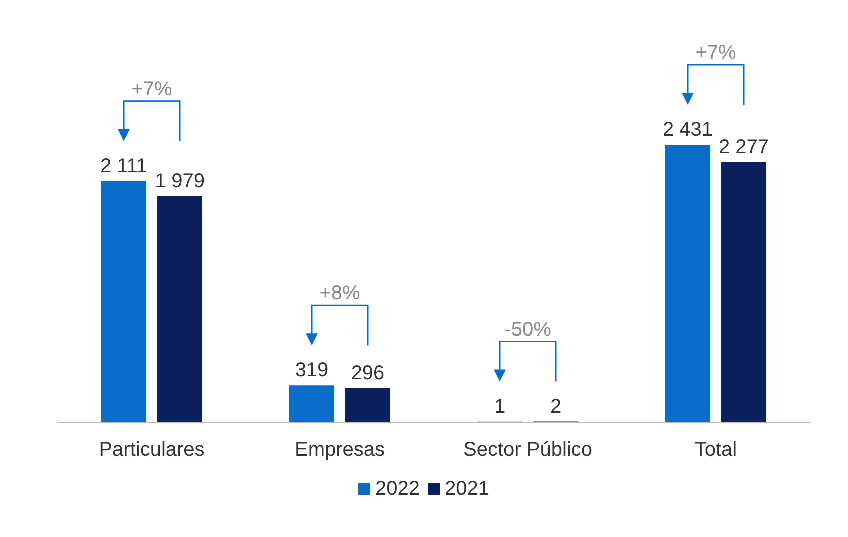 This screenshot has height=537, width=848. Describe the element at coordinates (124, 166) in the screenshot. I see `data-label: 2 111` at that location.